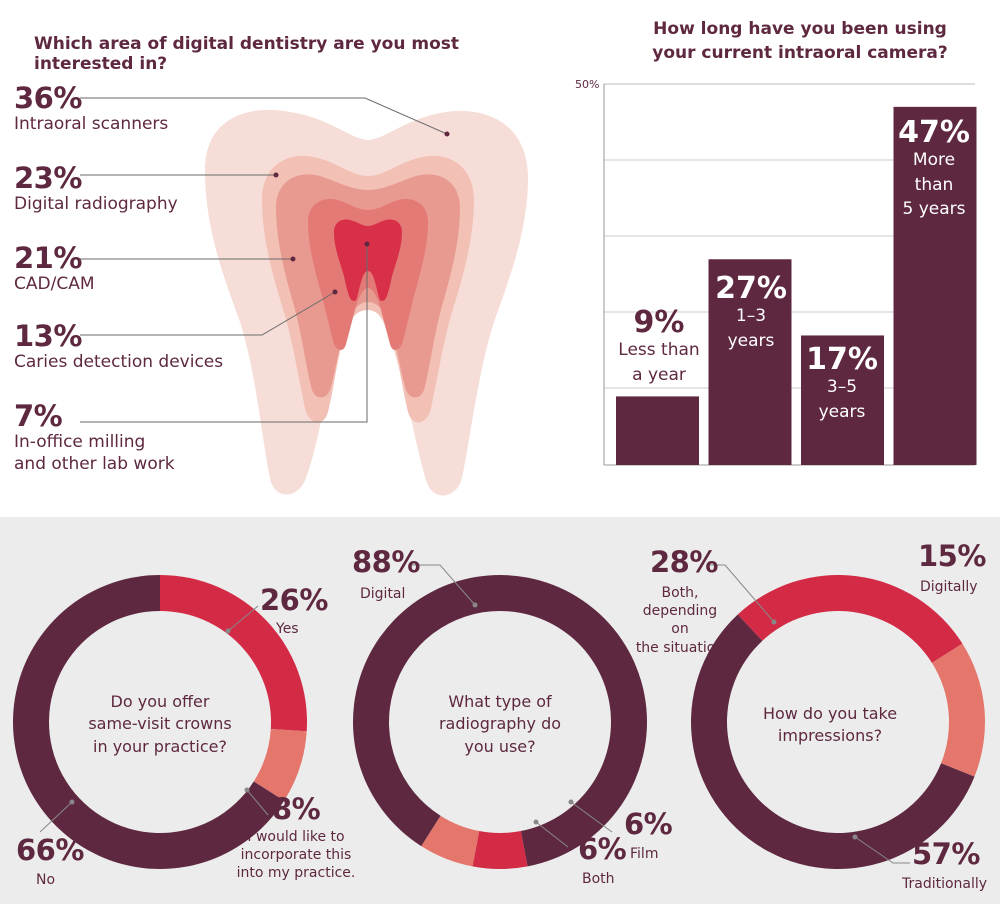  Describe the element at coordinates (450, 841) in the screenshot. I see `slice-both` at that location.